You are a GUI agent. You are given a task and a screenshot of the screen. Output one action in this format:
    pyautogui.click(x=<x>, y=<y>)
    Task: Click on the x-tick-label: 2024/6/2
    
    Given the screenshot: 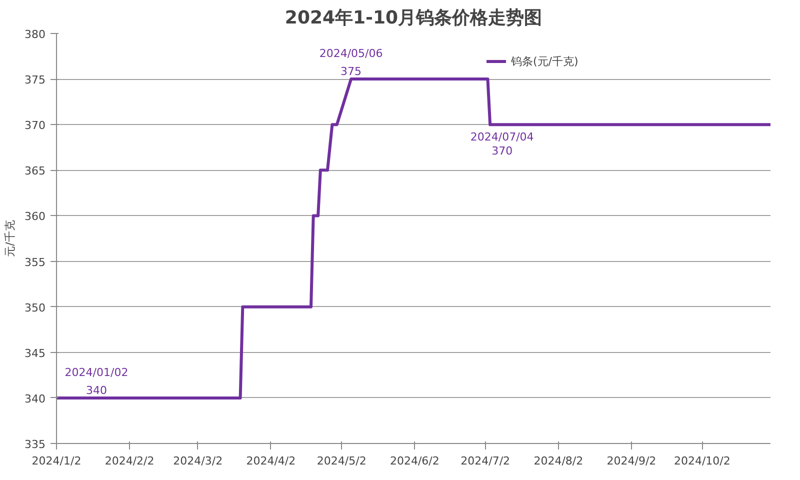 What is the action you would take?
    pyautogui.click(x=415, y=461)
    